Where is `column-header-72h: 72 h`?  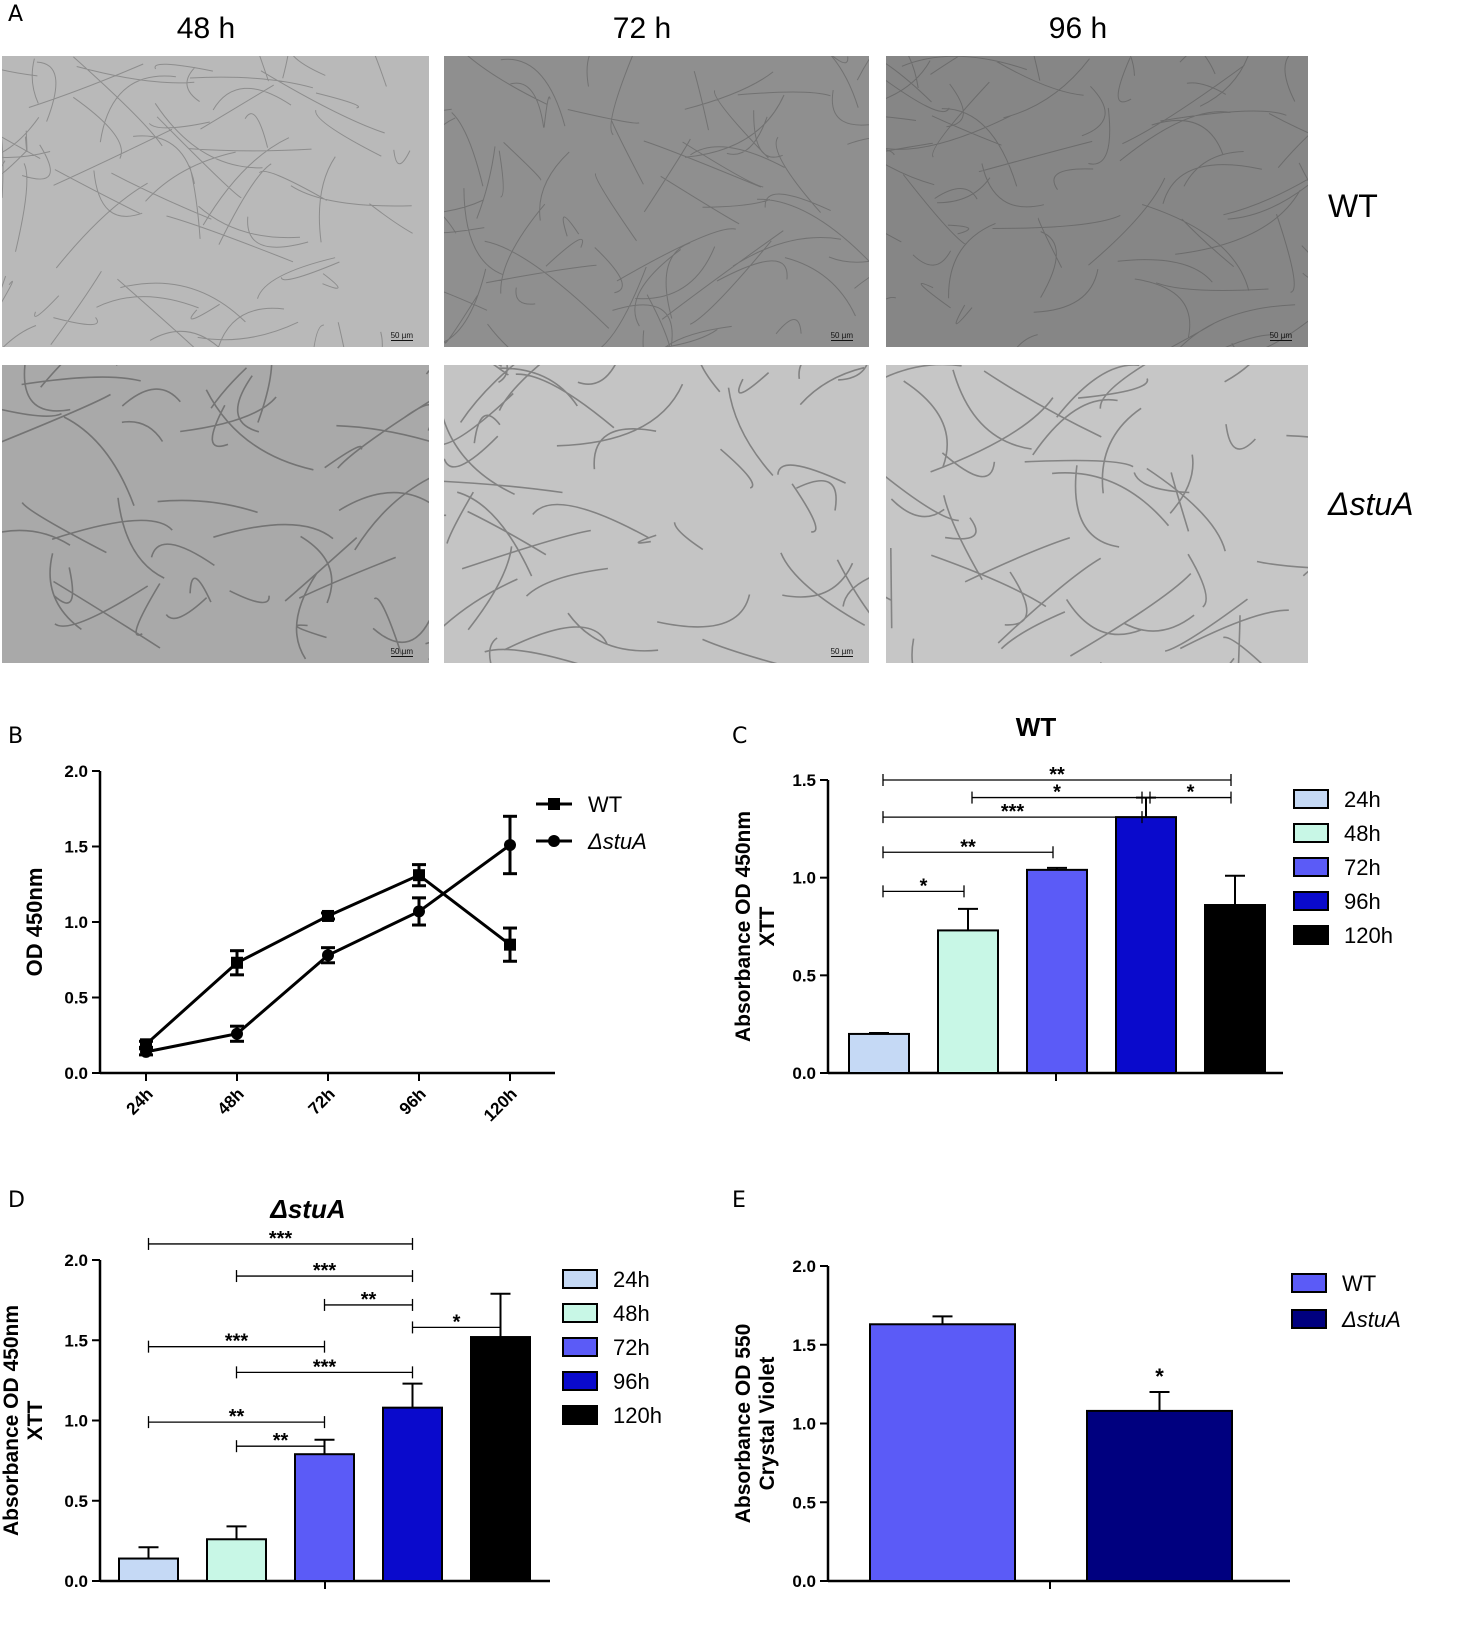
column-header-72h: 72 h is located at coordinates (642, 28).